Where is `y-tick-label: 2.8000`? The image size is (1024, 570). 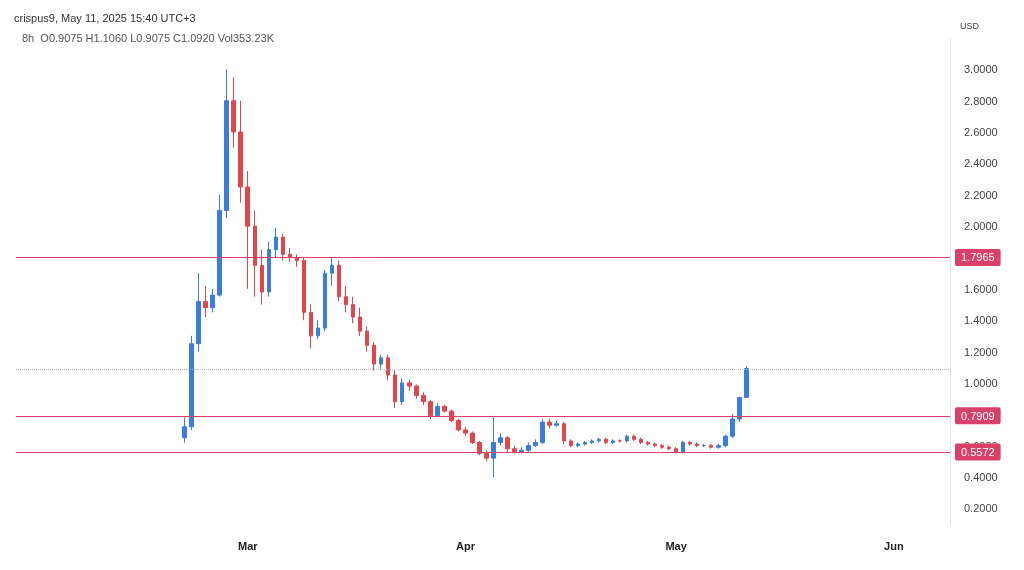
y-tick-label: 2.8000 is located at coordinates (981, 100).